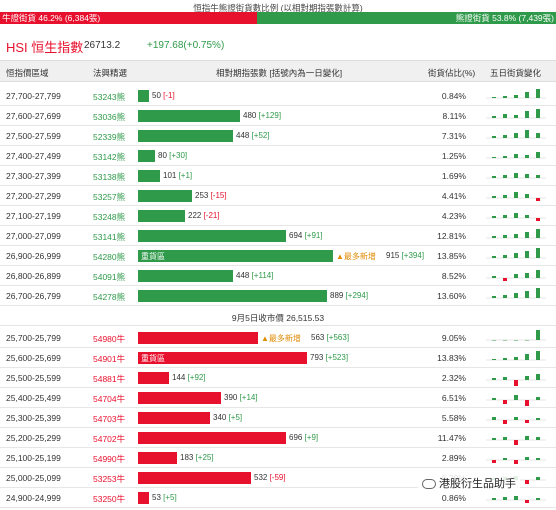  I want to click on warrant-code-link: 54702牛, so click(109, 439).